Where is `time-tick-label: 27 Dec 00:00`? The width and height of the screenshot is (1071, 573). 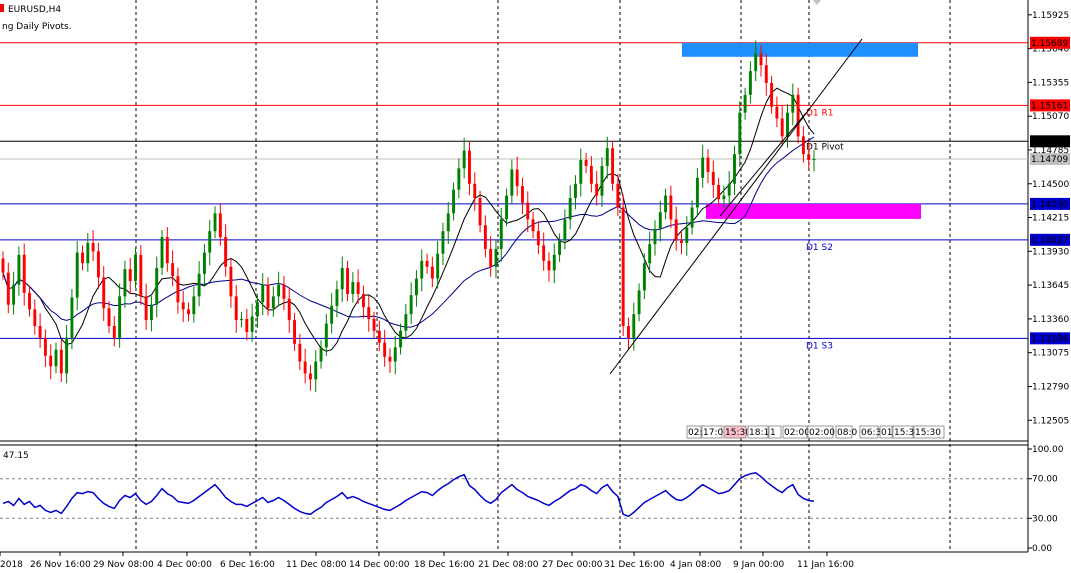 time-tick-label: 27 Dec 00:00 is located at coordinates (572, 565).